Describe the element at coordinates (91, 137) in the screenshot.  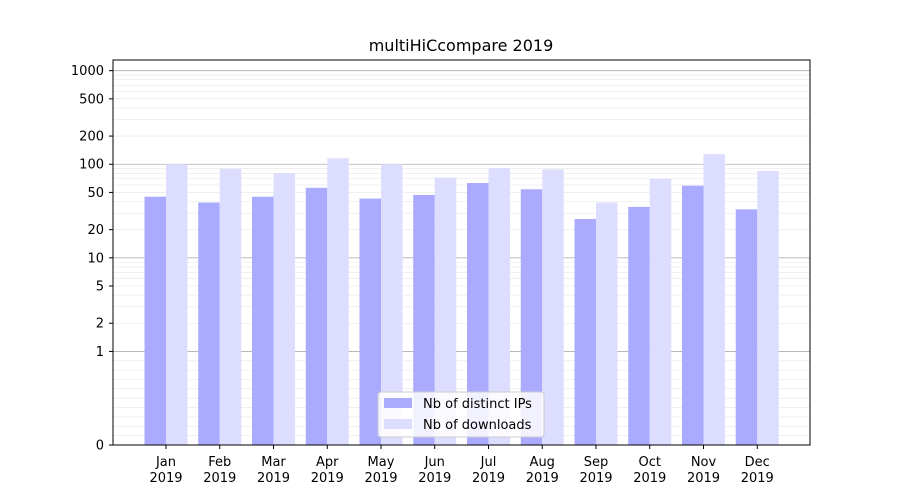
I see `y-tick-label: 200` at that location.